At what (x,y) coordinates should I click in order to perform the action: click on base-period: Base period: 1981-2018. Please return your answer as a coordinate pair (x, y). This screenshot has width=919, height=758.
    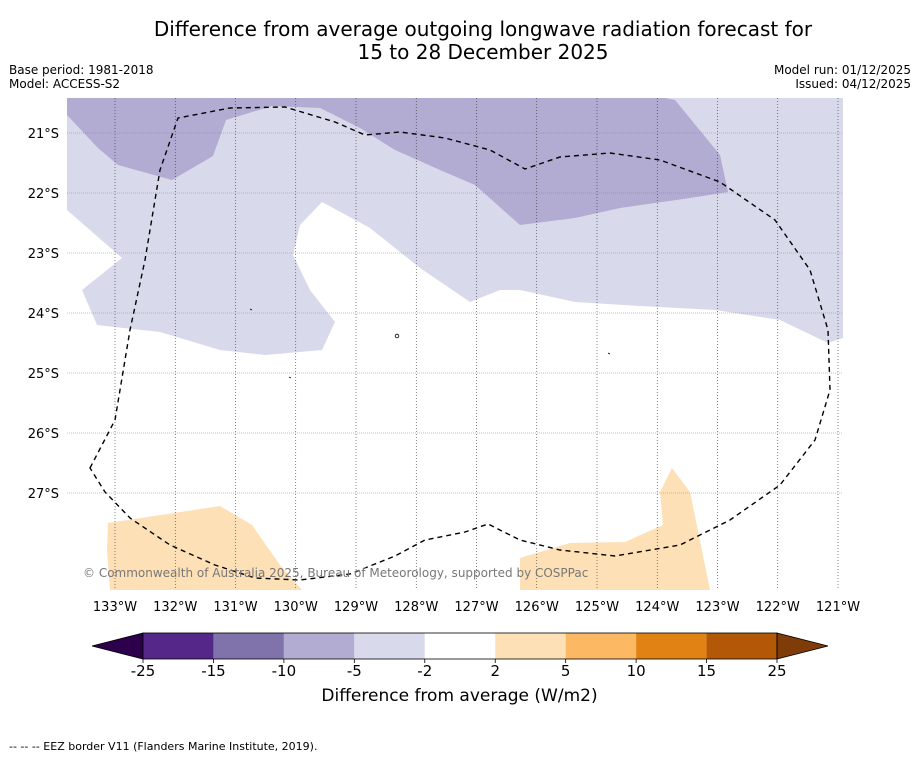
    Looking at the image, I should click on (81, 70).